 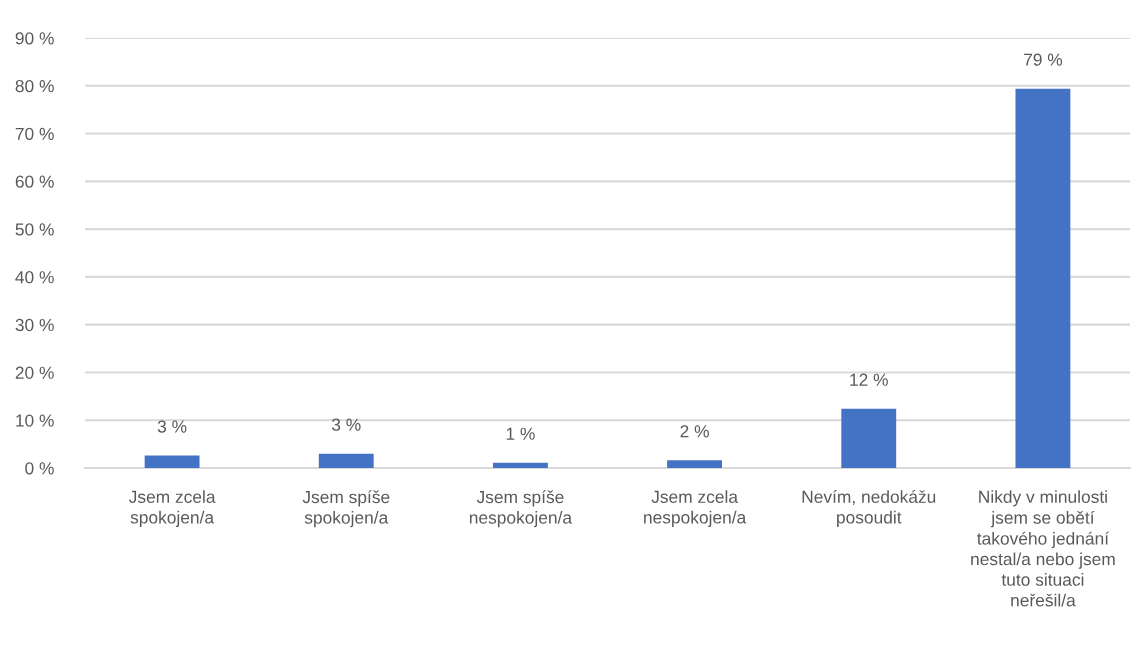 What do you see at coordinates (34, 277) in the screenshot?
I see `y-tick-label: 40 %` at bounding box center [34, 277].